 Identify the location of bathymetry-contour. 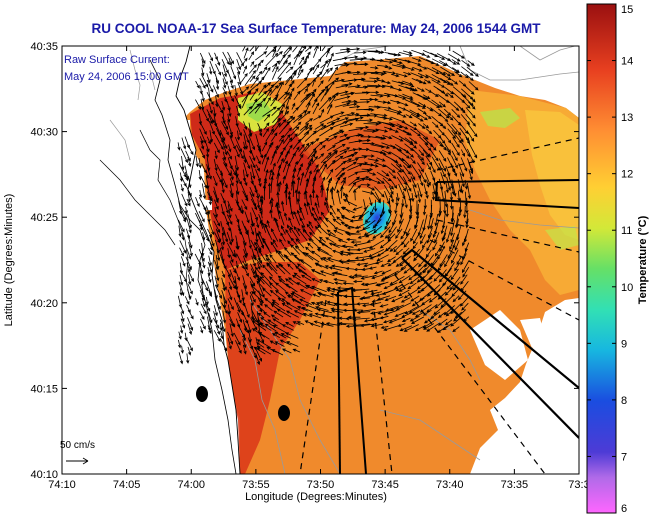
(547, 53).